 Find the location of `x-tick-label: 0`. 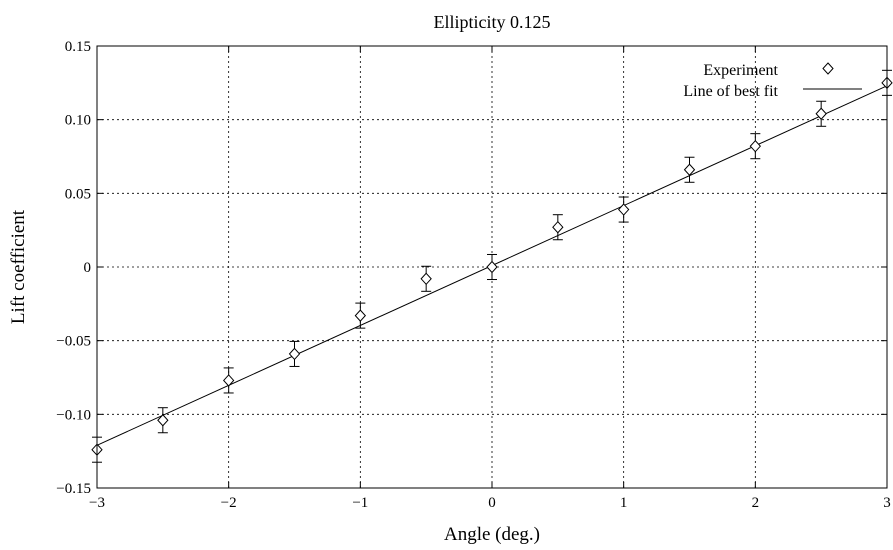

x-tick-label: 0 is located at coordinates (492, 503).